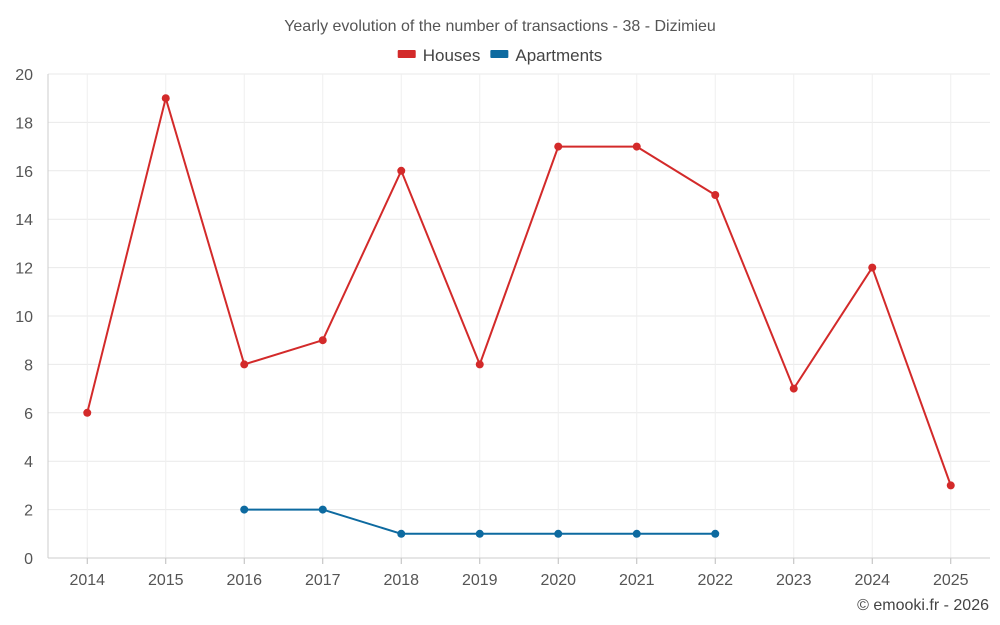 This screenshot has width=1000, height=625. Describe the element at coordinates (951, 580) in the screenshot. I see `x-tick-label: 2025` at that location.